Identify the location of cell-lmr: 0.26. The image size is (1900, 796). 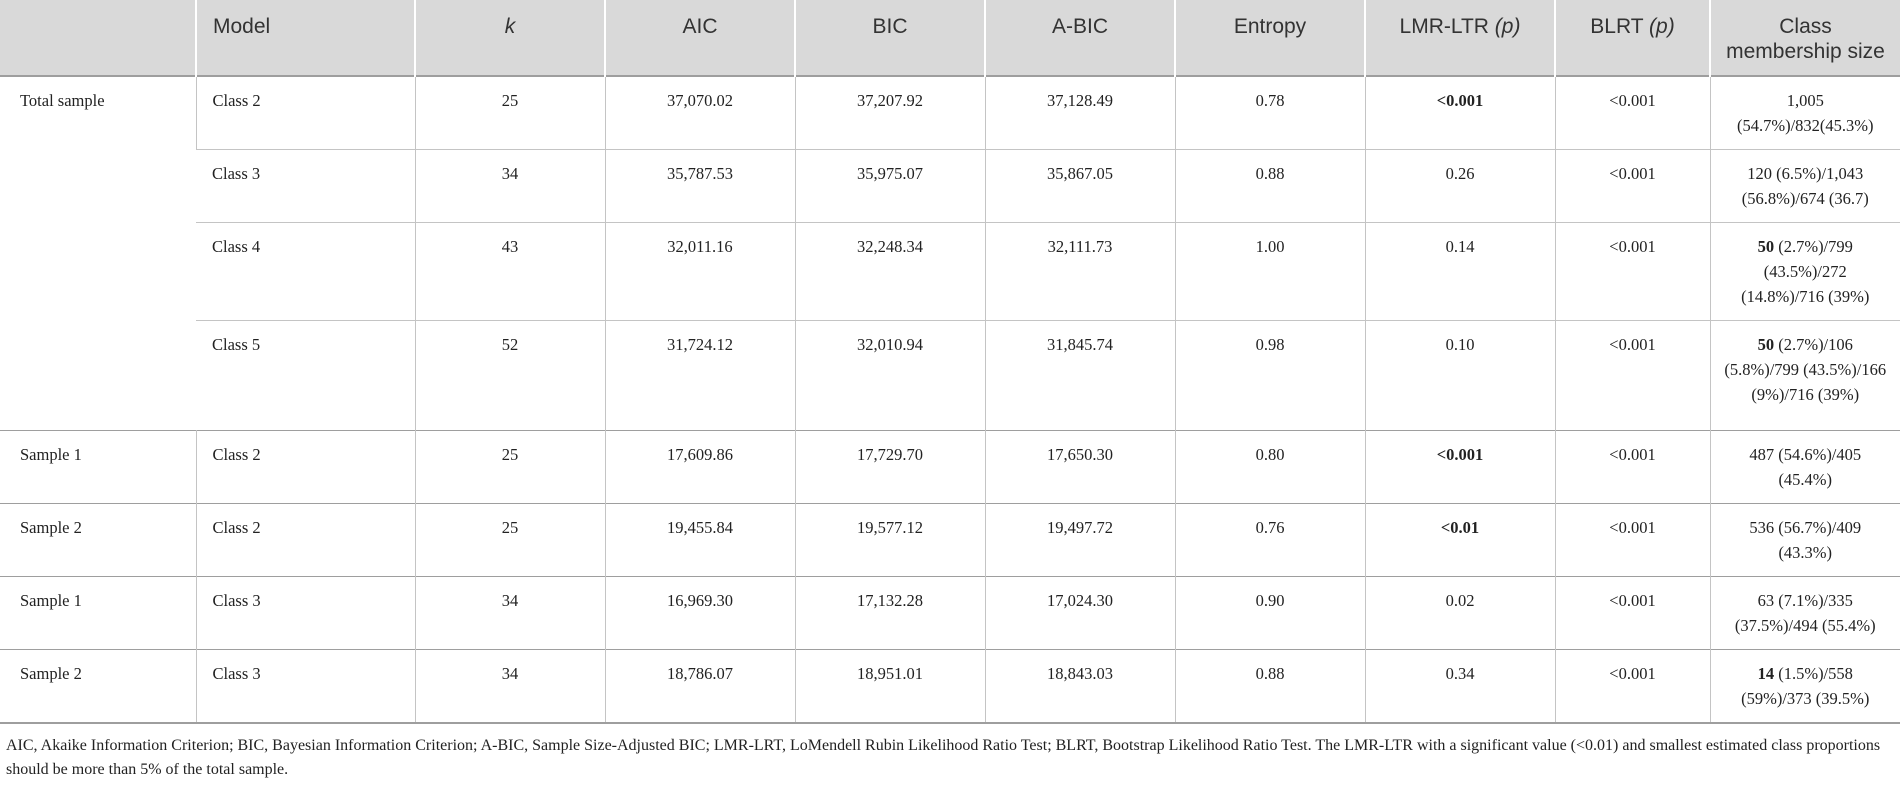
(1459, 186).